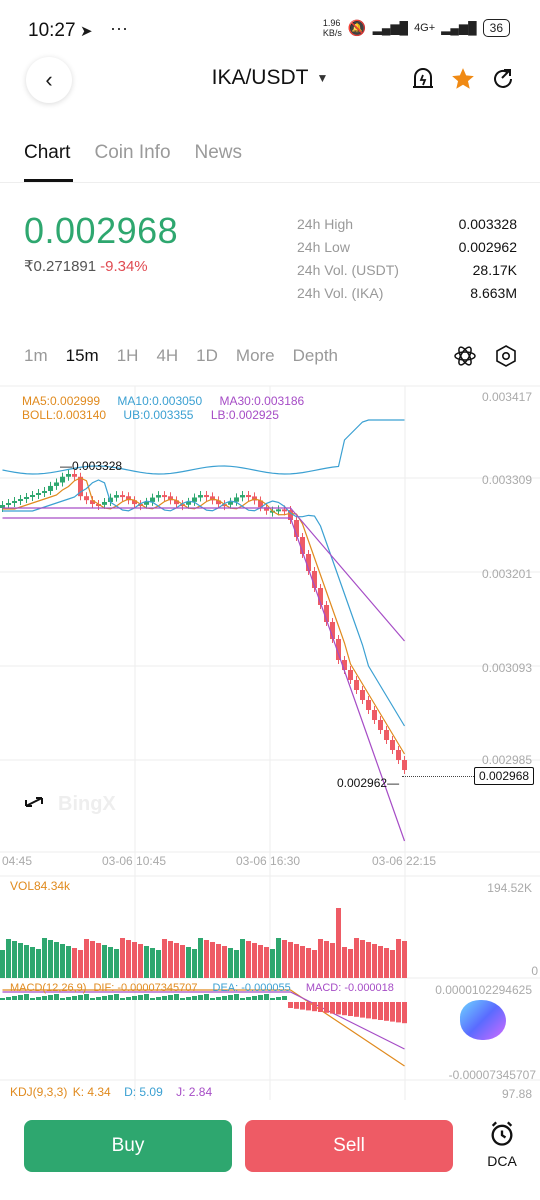  What do you see at coordinates (487, 247) in the screenshot?
I see `stat-value: 0.002962` at bounding box center [487, 247].